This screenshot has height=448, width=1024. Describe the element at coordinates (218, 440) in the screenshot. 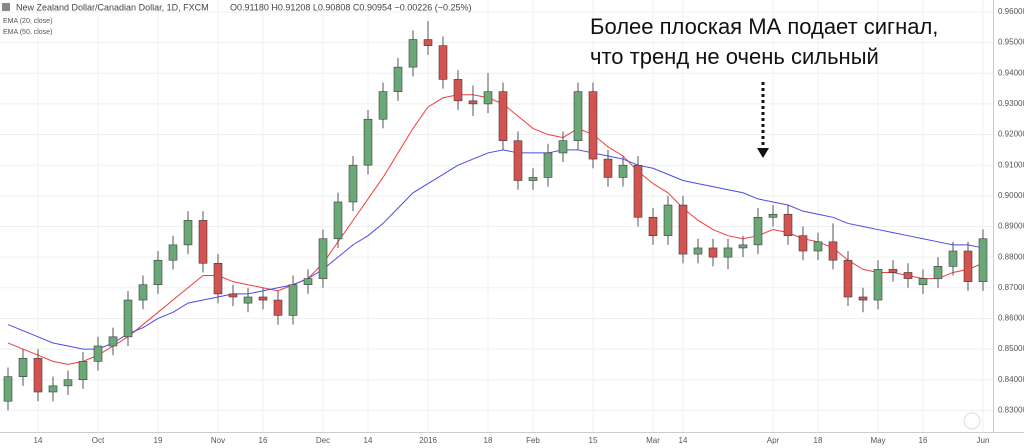

I see `x-tick-label: Nov` at that location.